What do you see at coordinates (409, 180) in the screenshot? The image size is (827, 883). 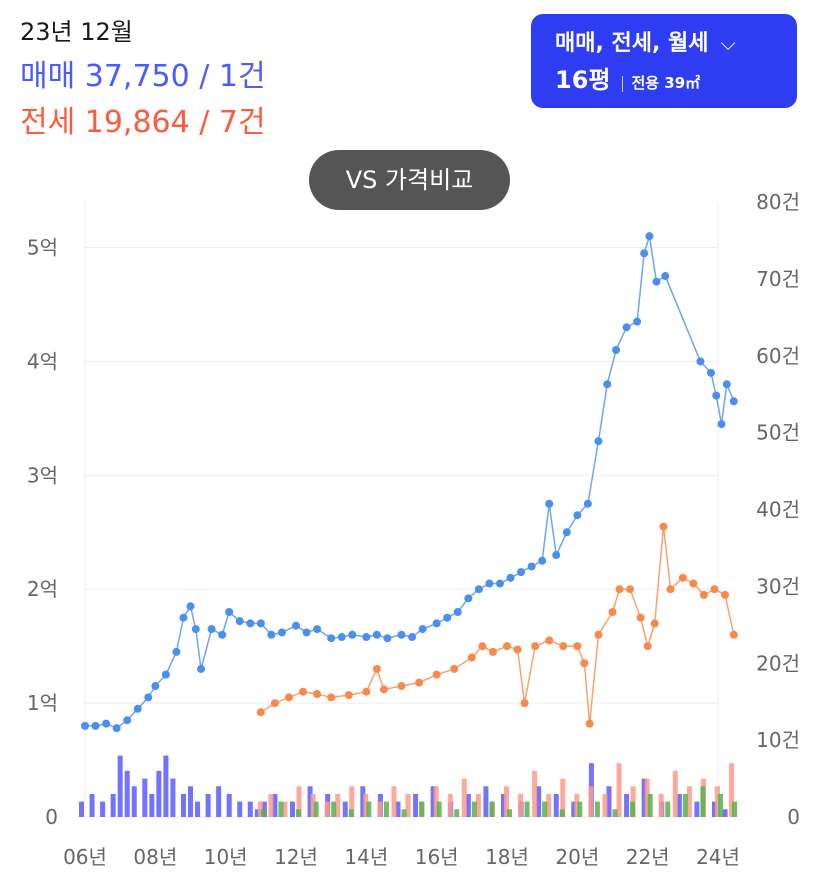 I see `price-compare-button: VS 가격비교` at bounding box center [409, 180].